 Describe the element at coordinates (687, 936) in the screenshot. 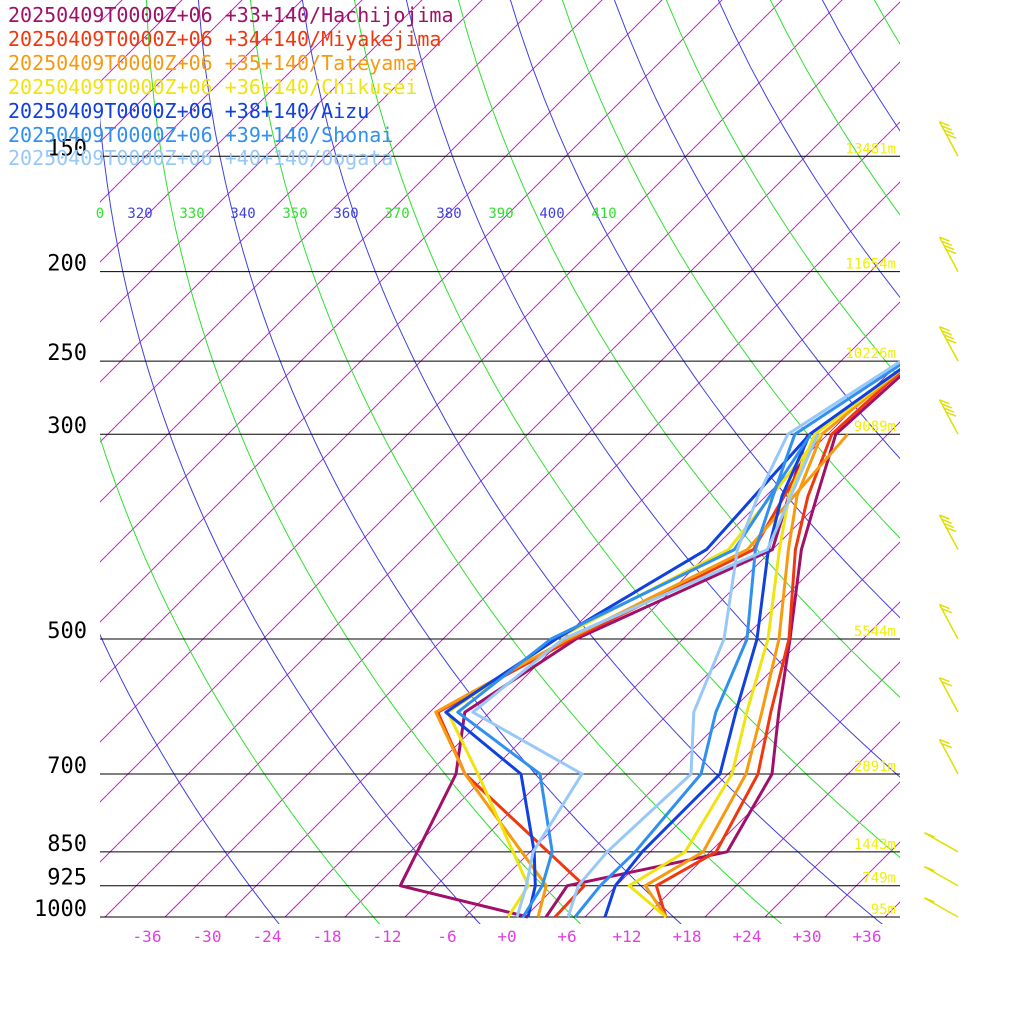

I see `temperature-tick-label: +18` at that location.